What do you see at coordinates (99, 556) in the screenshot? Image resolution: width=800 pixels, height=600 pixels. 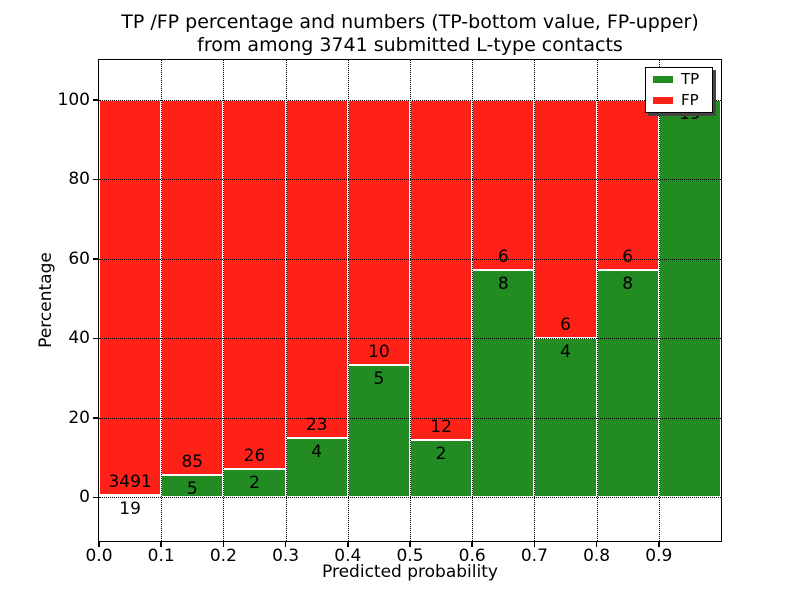 I see `x-tick-label: 0.0` at bounding box center [99, 556].